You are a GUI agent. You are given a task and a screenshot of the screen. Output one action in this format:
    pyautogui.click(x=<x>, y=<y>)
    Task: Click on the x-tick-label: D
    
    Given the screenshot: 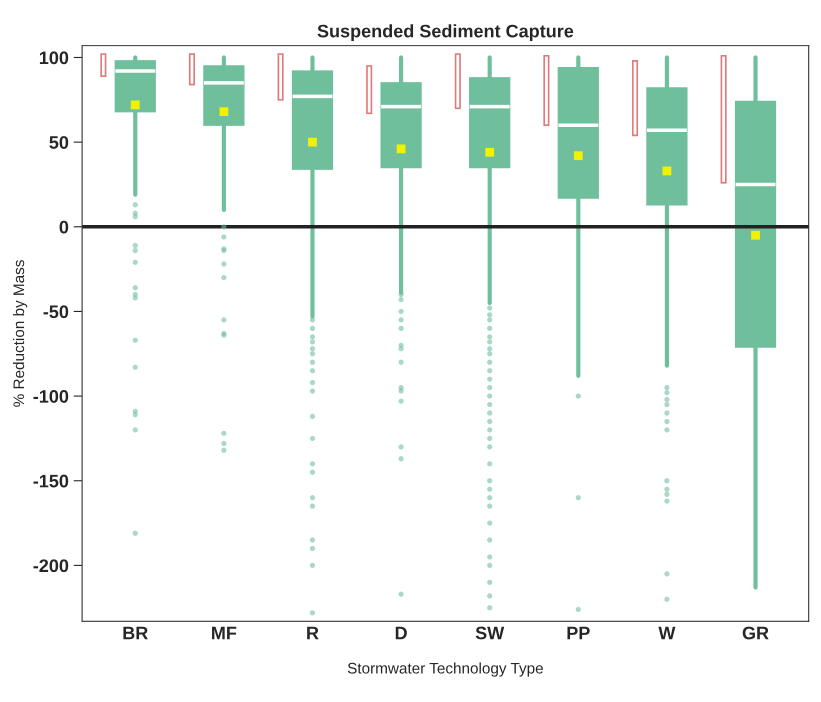 What is the action you would take?
    pyautogui.click(x=401, y=633)
    